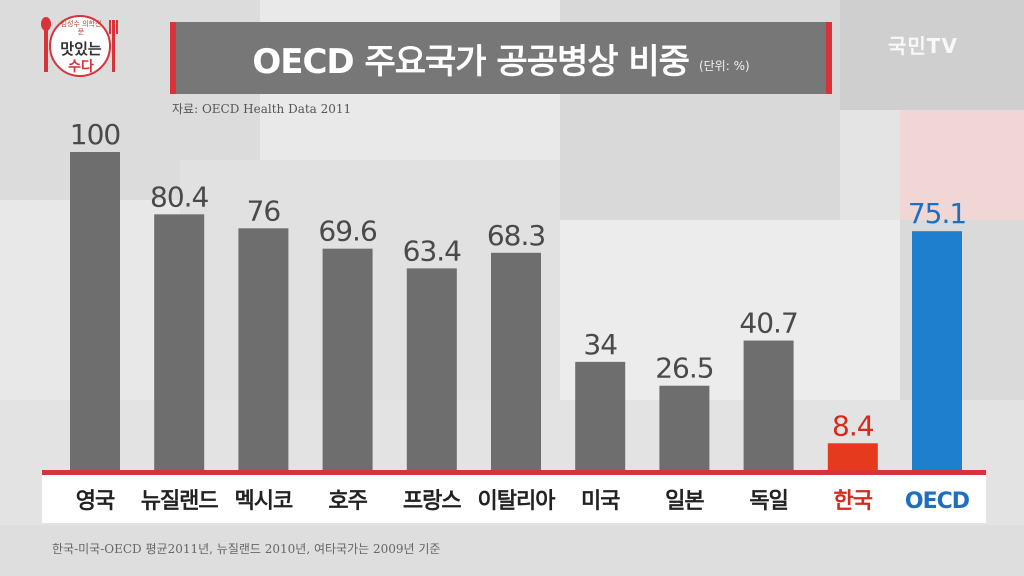  I want to click on value-label: 69.6, so click(347, 231).